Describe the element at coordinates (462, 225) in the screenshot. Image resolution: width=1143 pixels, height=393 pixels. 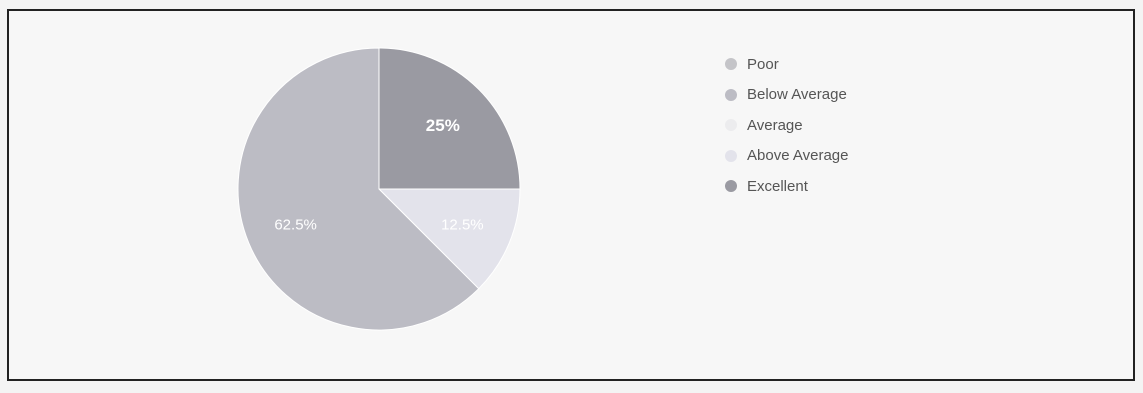
I see `data-label-above-average: 12.5%` at that location.